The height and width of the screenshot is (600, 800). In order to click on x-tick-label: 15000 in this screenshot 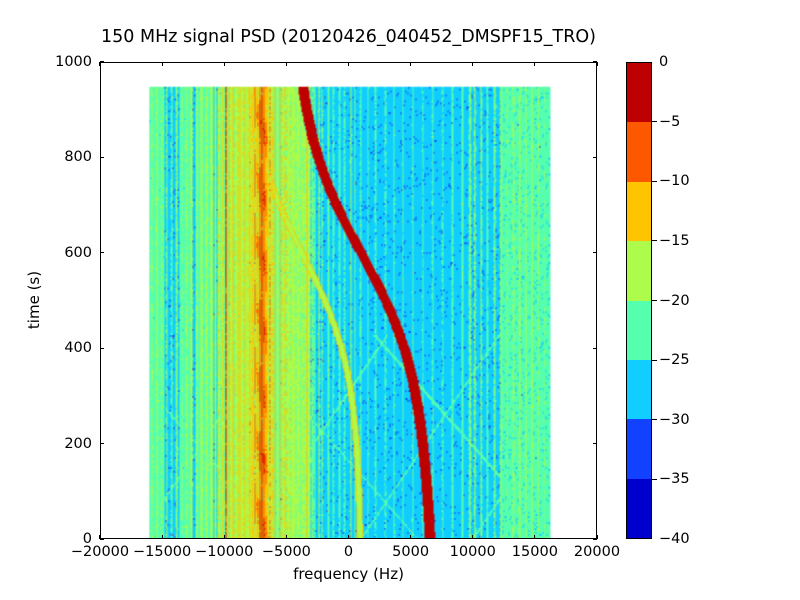, I will do `click(534, 552)`.